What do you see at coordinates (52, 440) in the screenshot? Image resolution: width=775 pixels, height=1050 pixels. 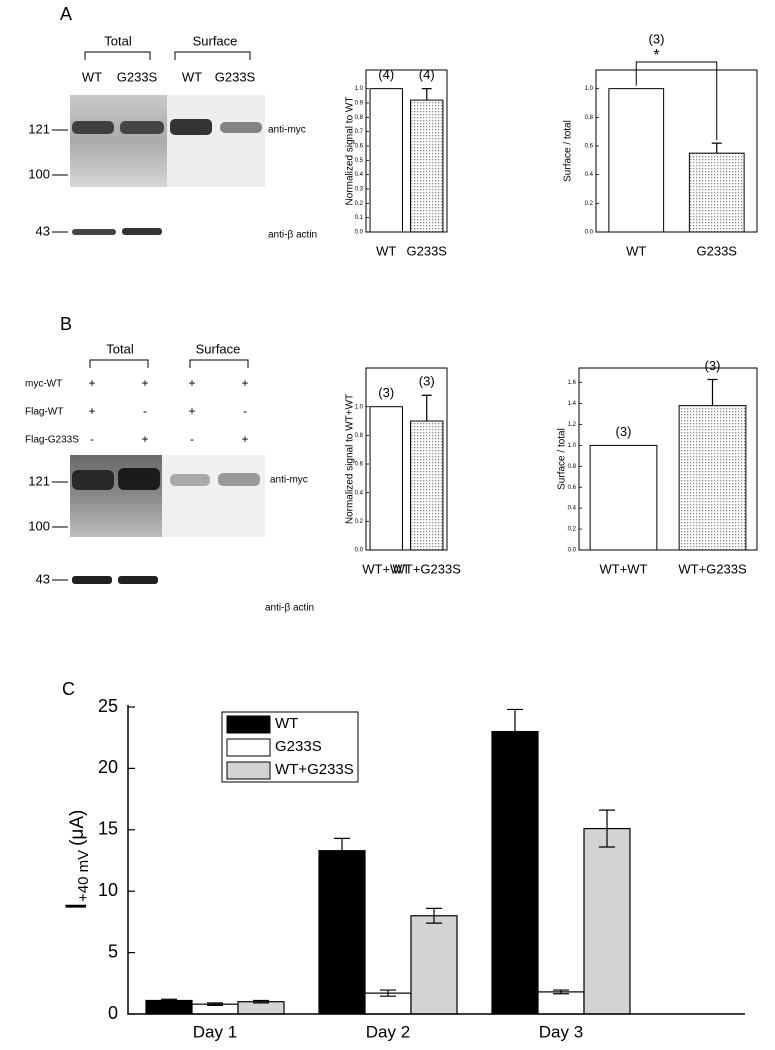 I see `row-label: Flag-G233S` at bounding box center [52, 440].